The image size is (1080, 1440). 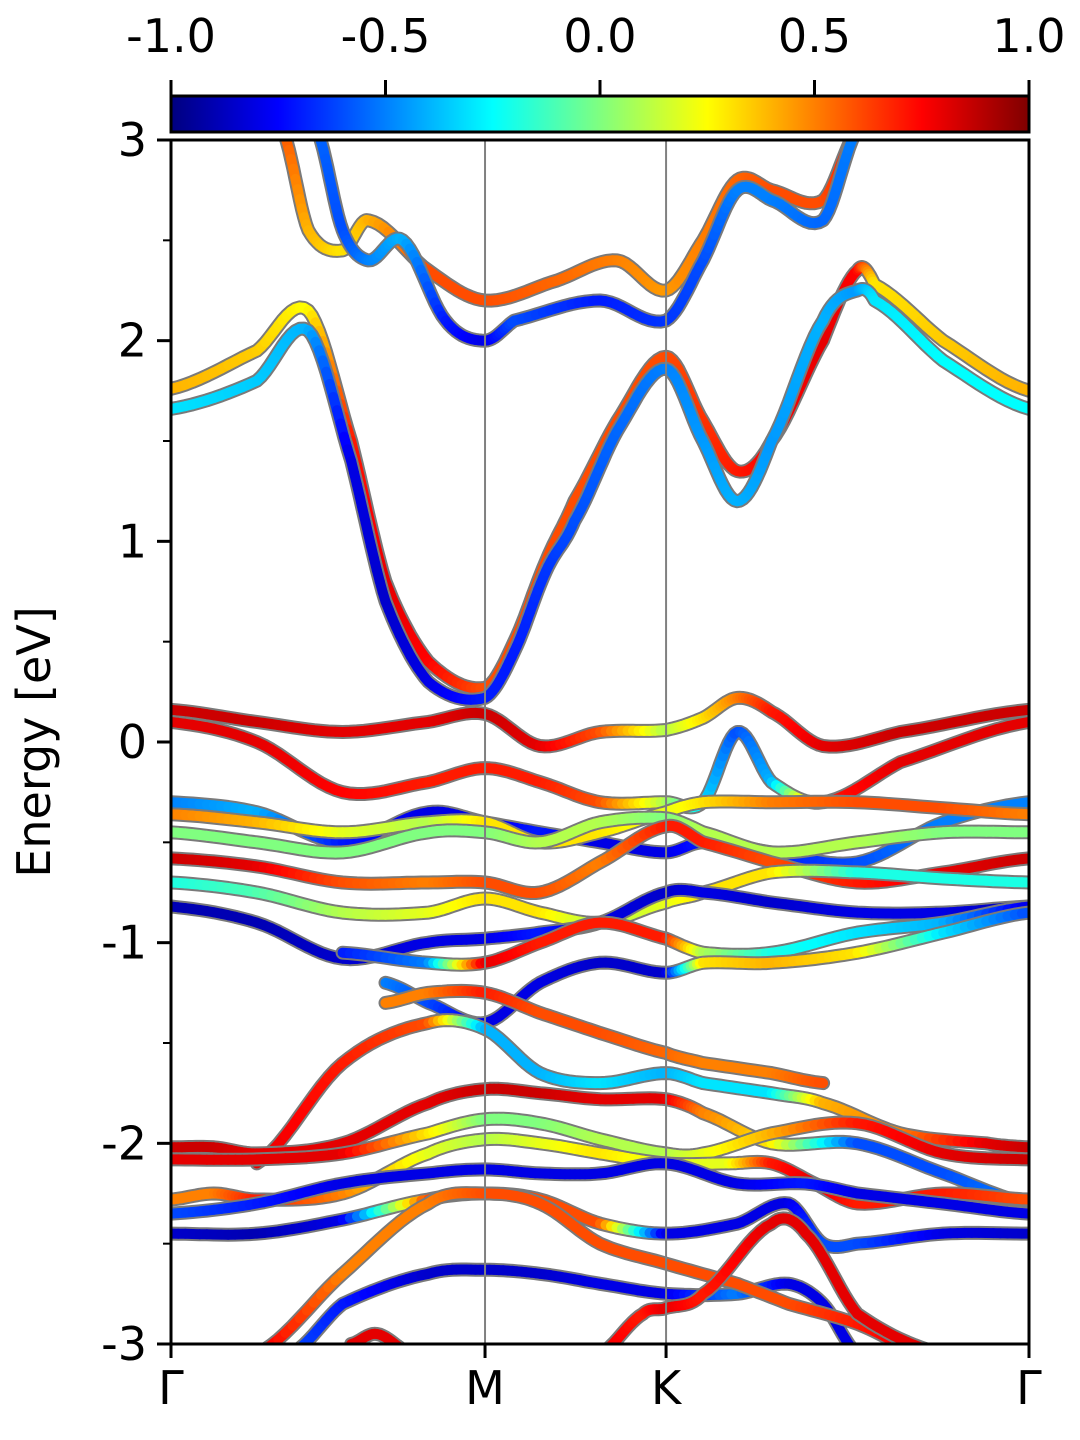 I want to click on colorbar: -1.0 -0.5 0.0 0.5 1.0, so click(x=596, y=71).